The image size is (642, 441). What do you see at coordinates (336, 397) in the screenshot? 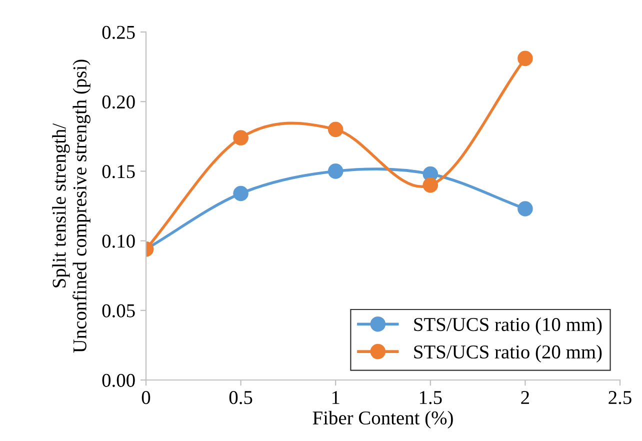
I see `x-tick-label: 1` at bounding box center [336, 397].